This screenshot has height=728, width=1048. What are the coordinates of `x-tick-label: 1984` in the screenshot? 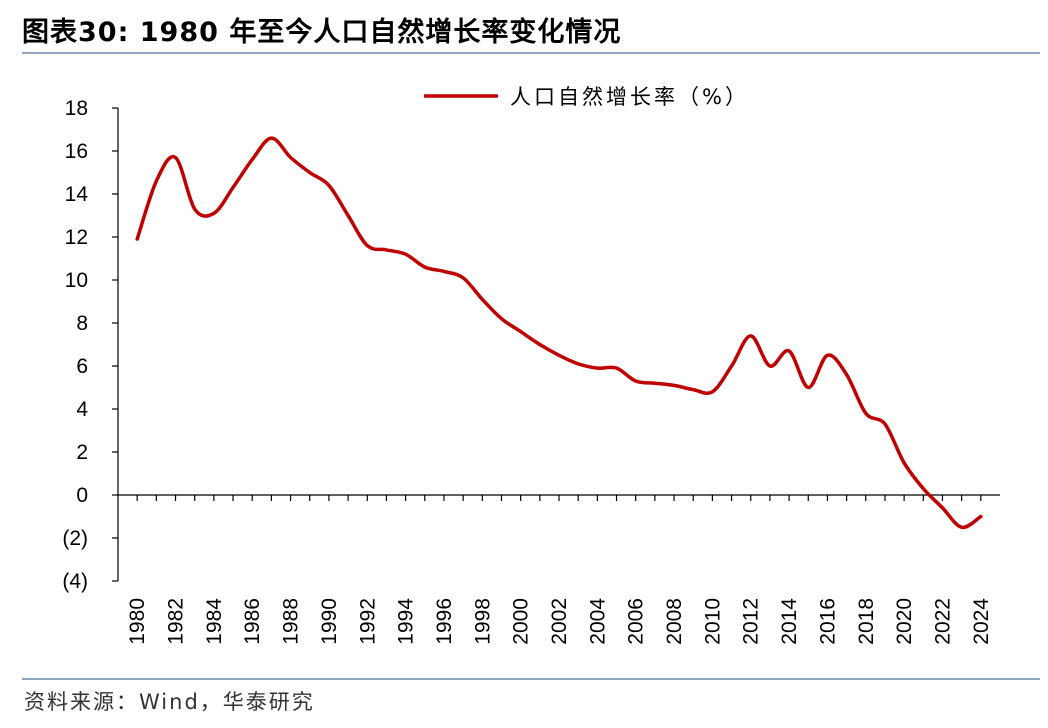 It's located at (214, 621).